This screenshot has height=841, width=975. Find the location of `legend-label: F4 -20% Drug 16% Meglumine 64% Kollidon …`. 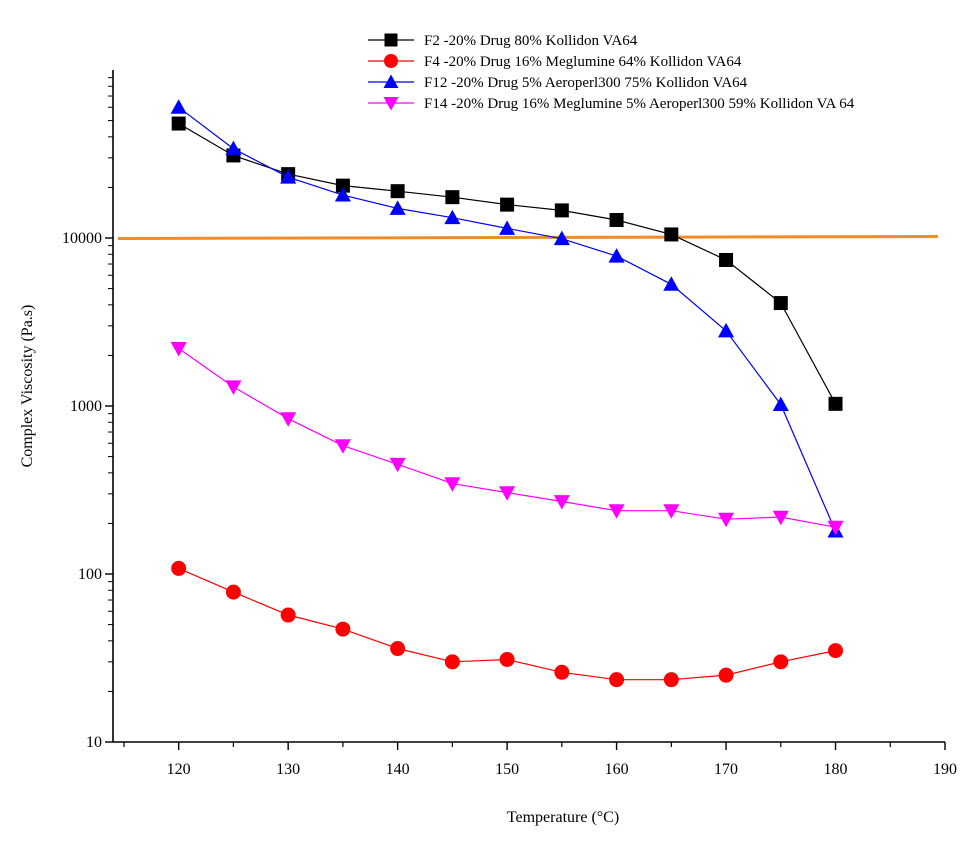

legend-label: F4 -20% Drug 16% Meglumine 64% Kollidon … is located at coordinates (583, 62).